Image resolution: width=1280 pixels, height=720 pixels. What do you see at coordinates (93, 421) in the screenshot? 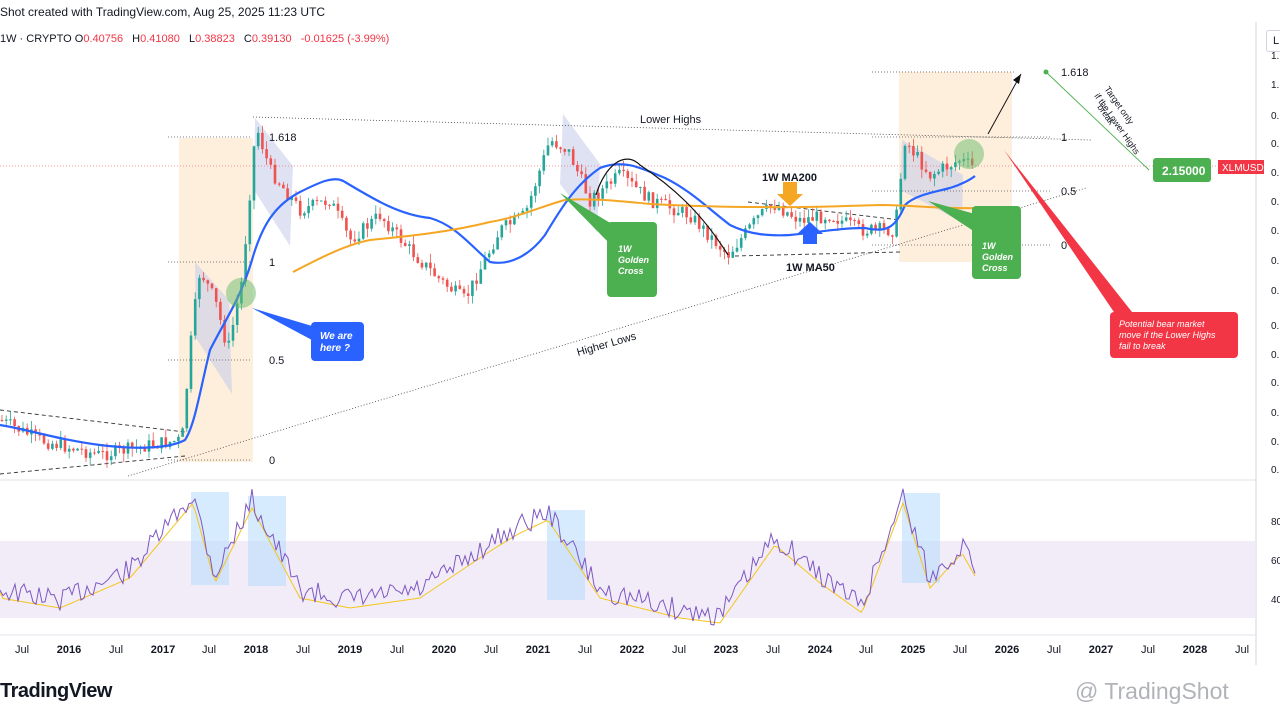
I see `triangle-top` at bounding box center [93, 421].